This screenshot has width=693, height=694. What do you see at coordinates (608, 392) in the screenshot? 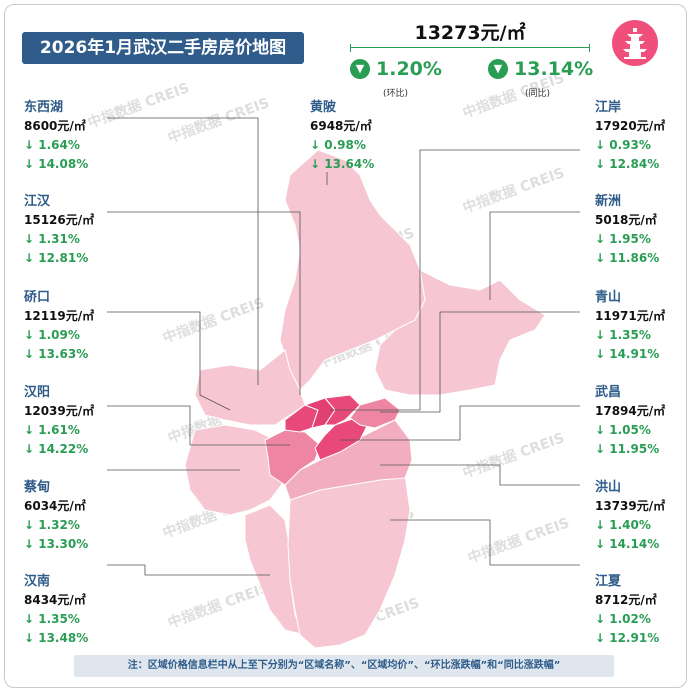
I see `region-name: 武昌` at bounding box center [608, 392].